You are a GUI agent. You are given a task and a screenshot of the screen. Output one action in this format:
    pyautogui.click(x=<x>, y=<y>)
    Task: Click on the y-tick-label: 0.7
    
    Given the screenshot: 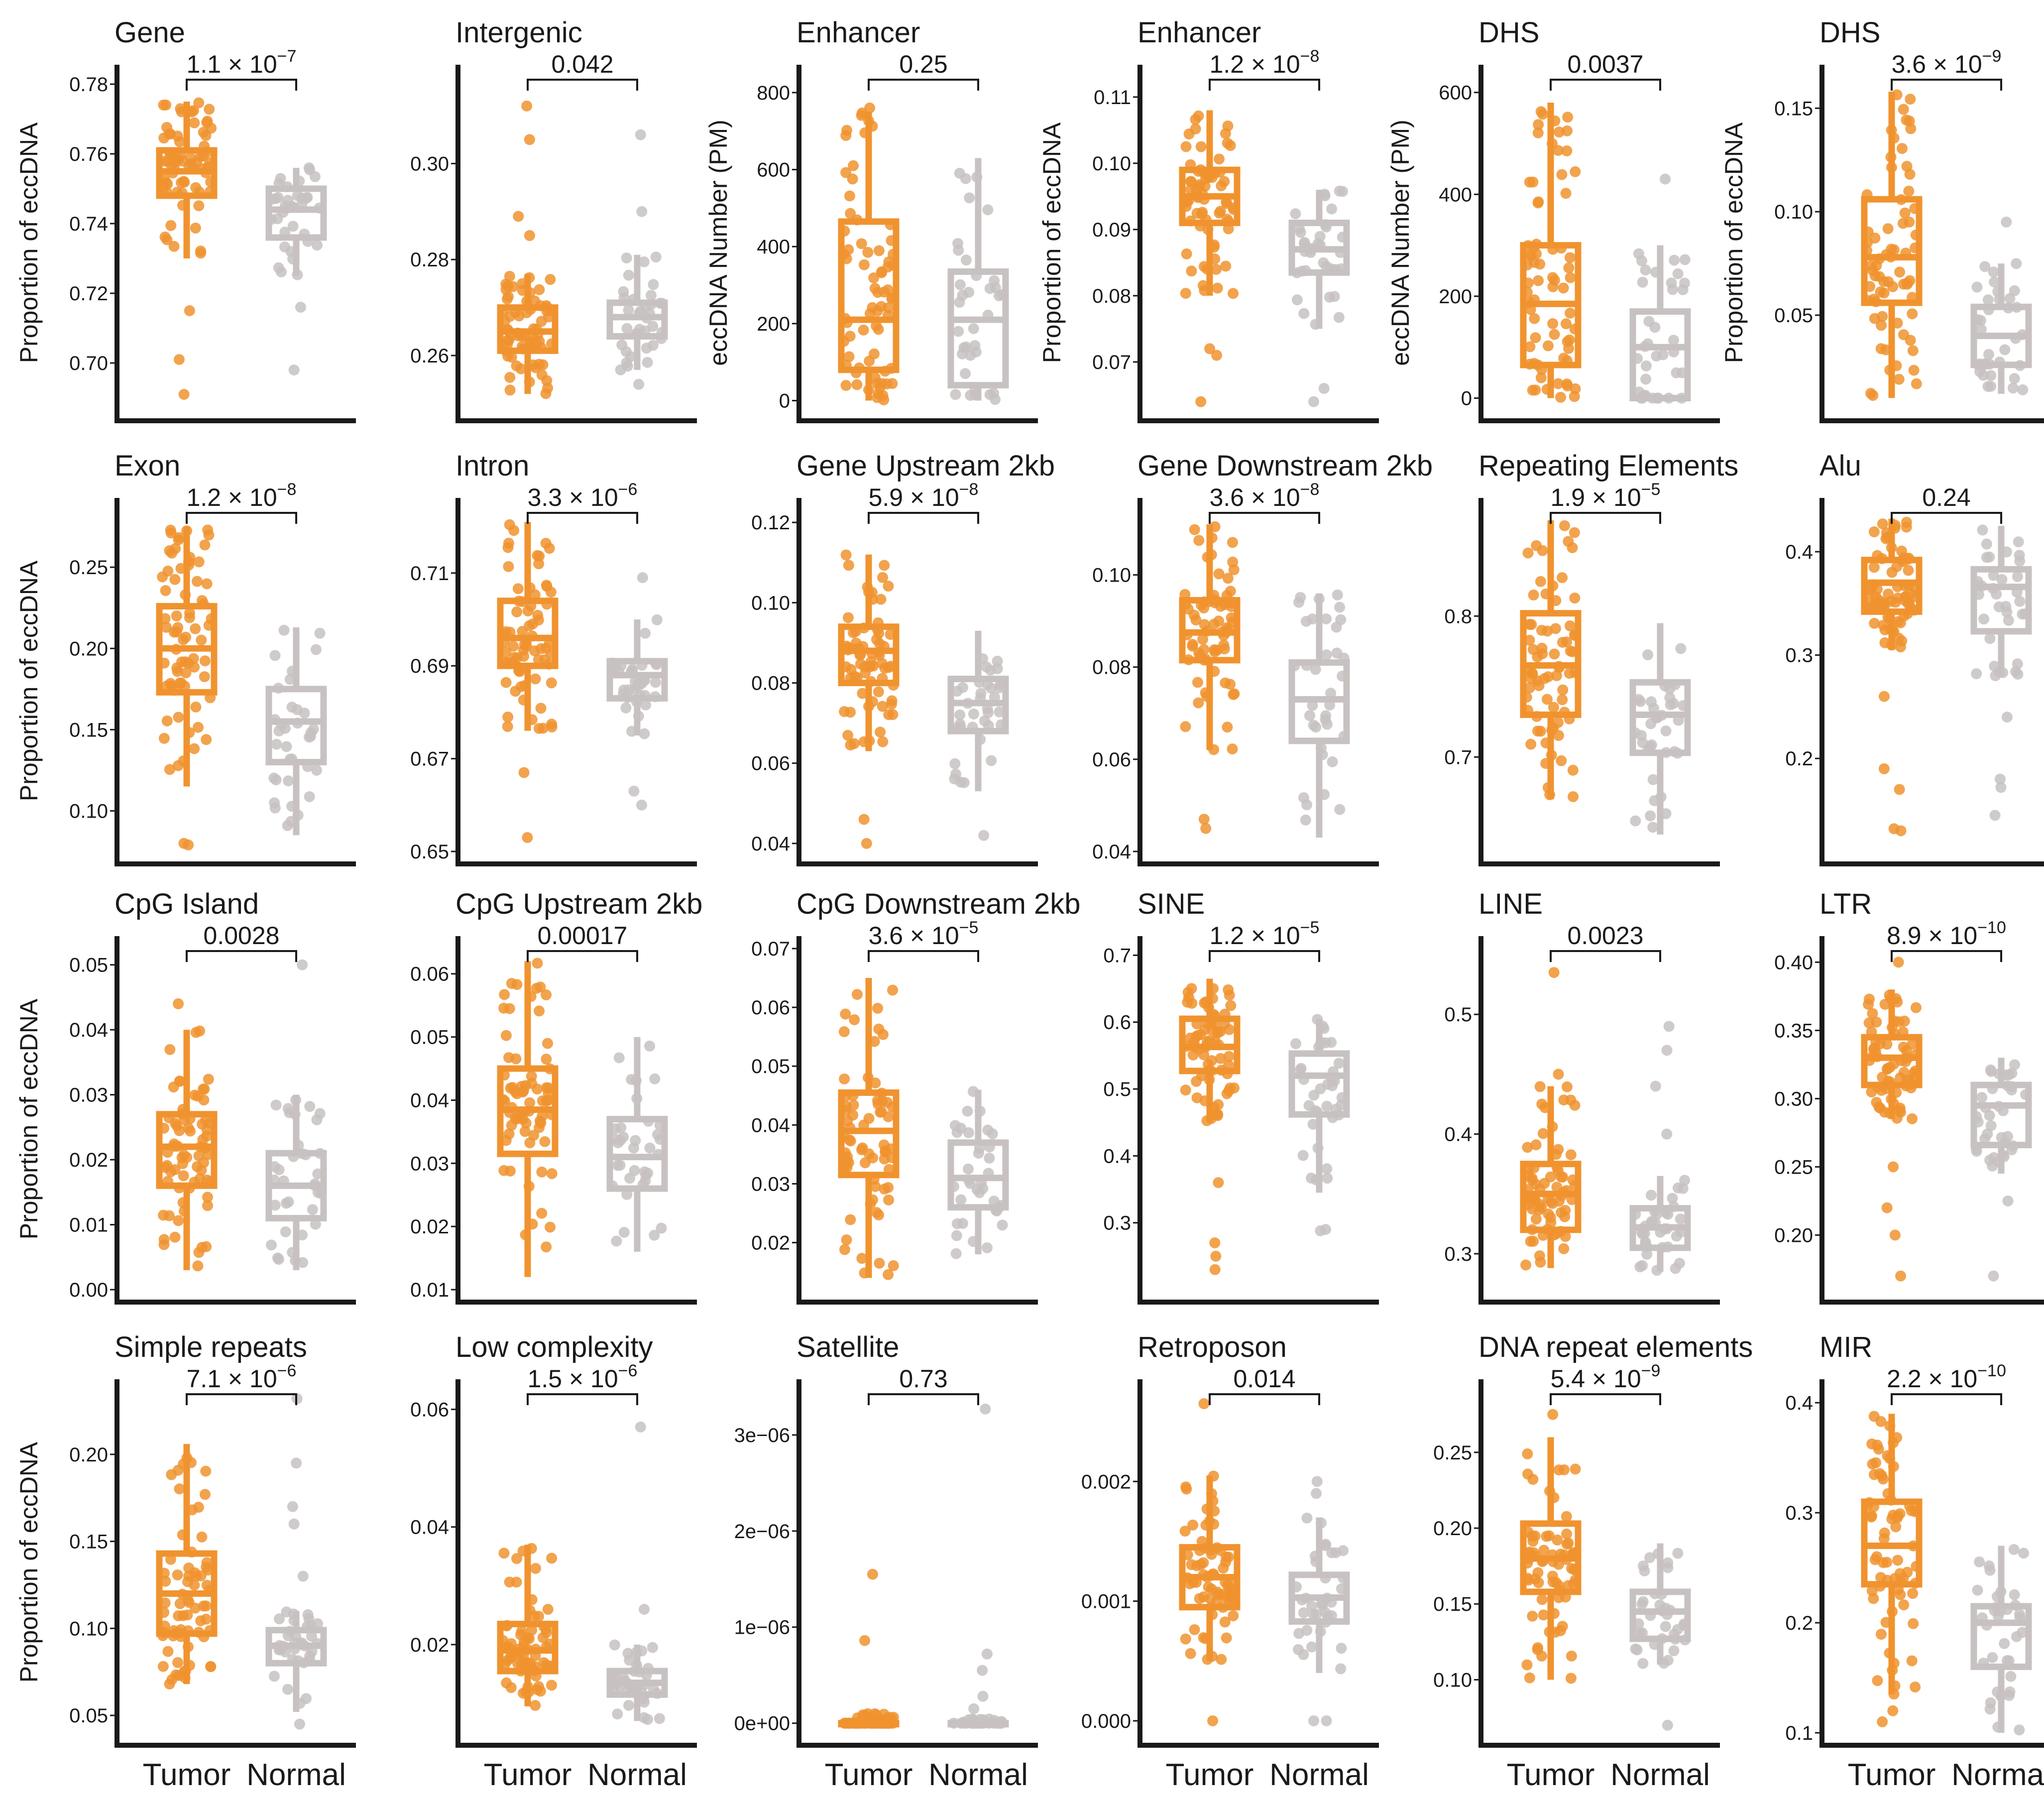 What is the action you would take?
    pyautogui.click(x=1458, y=757)
    